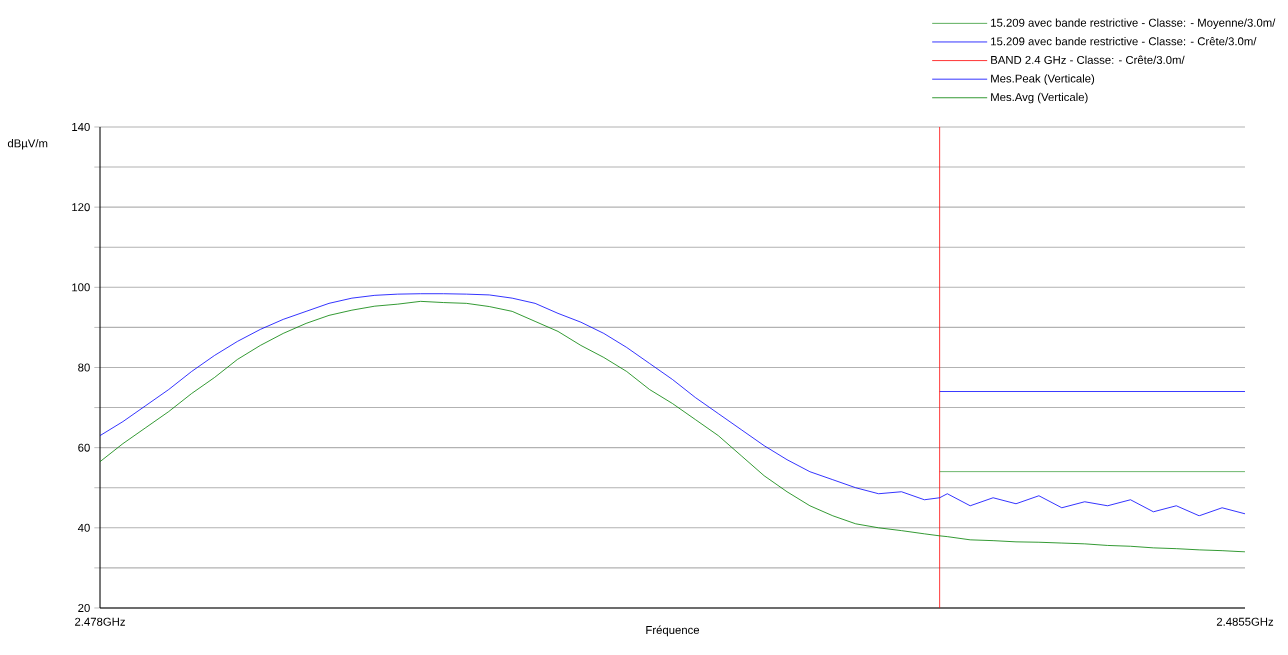  I want to click on y-tick-label: 120, so click(81, 207).